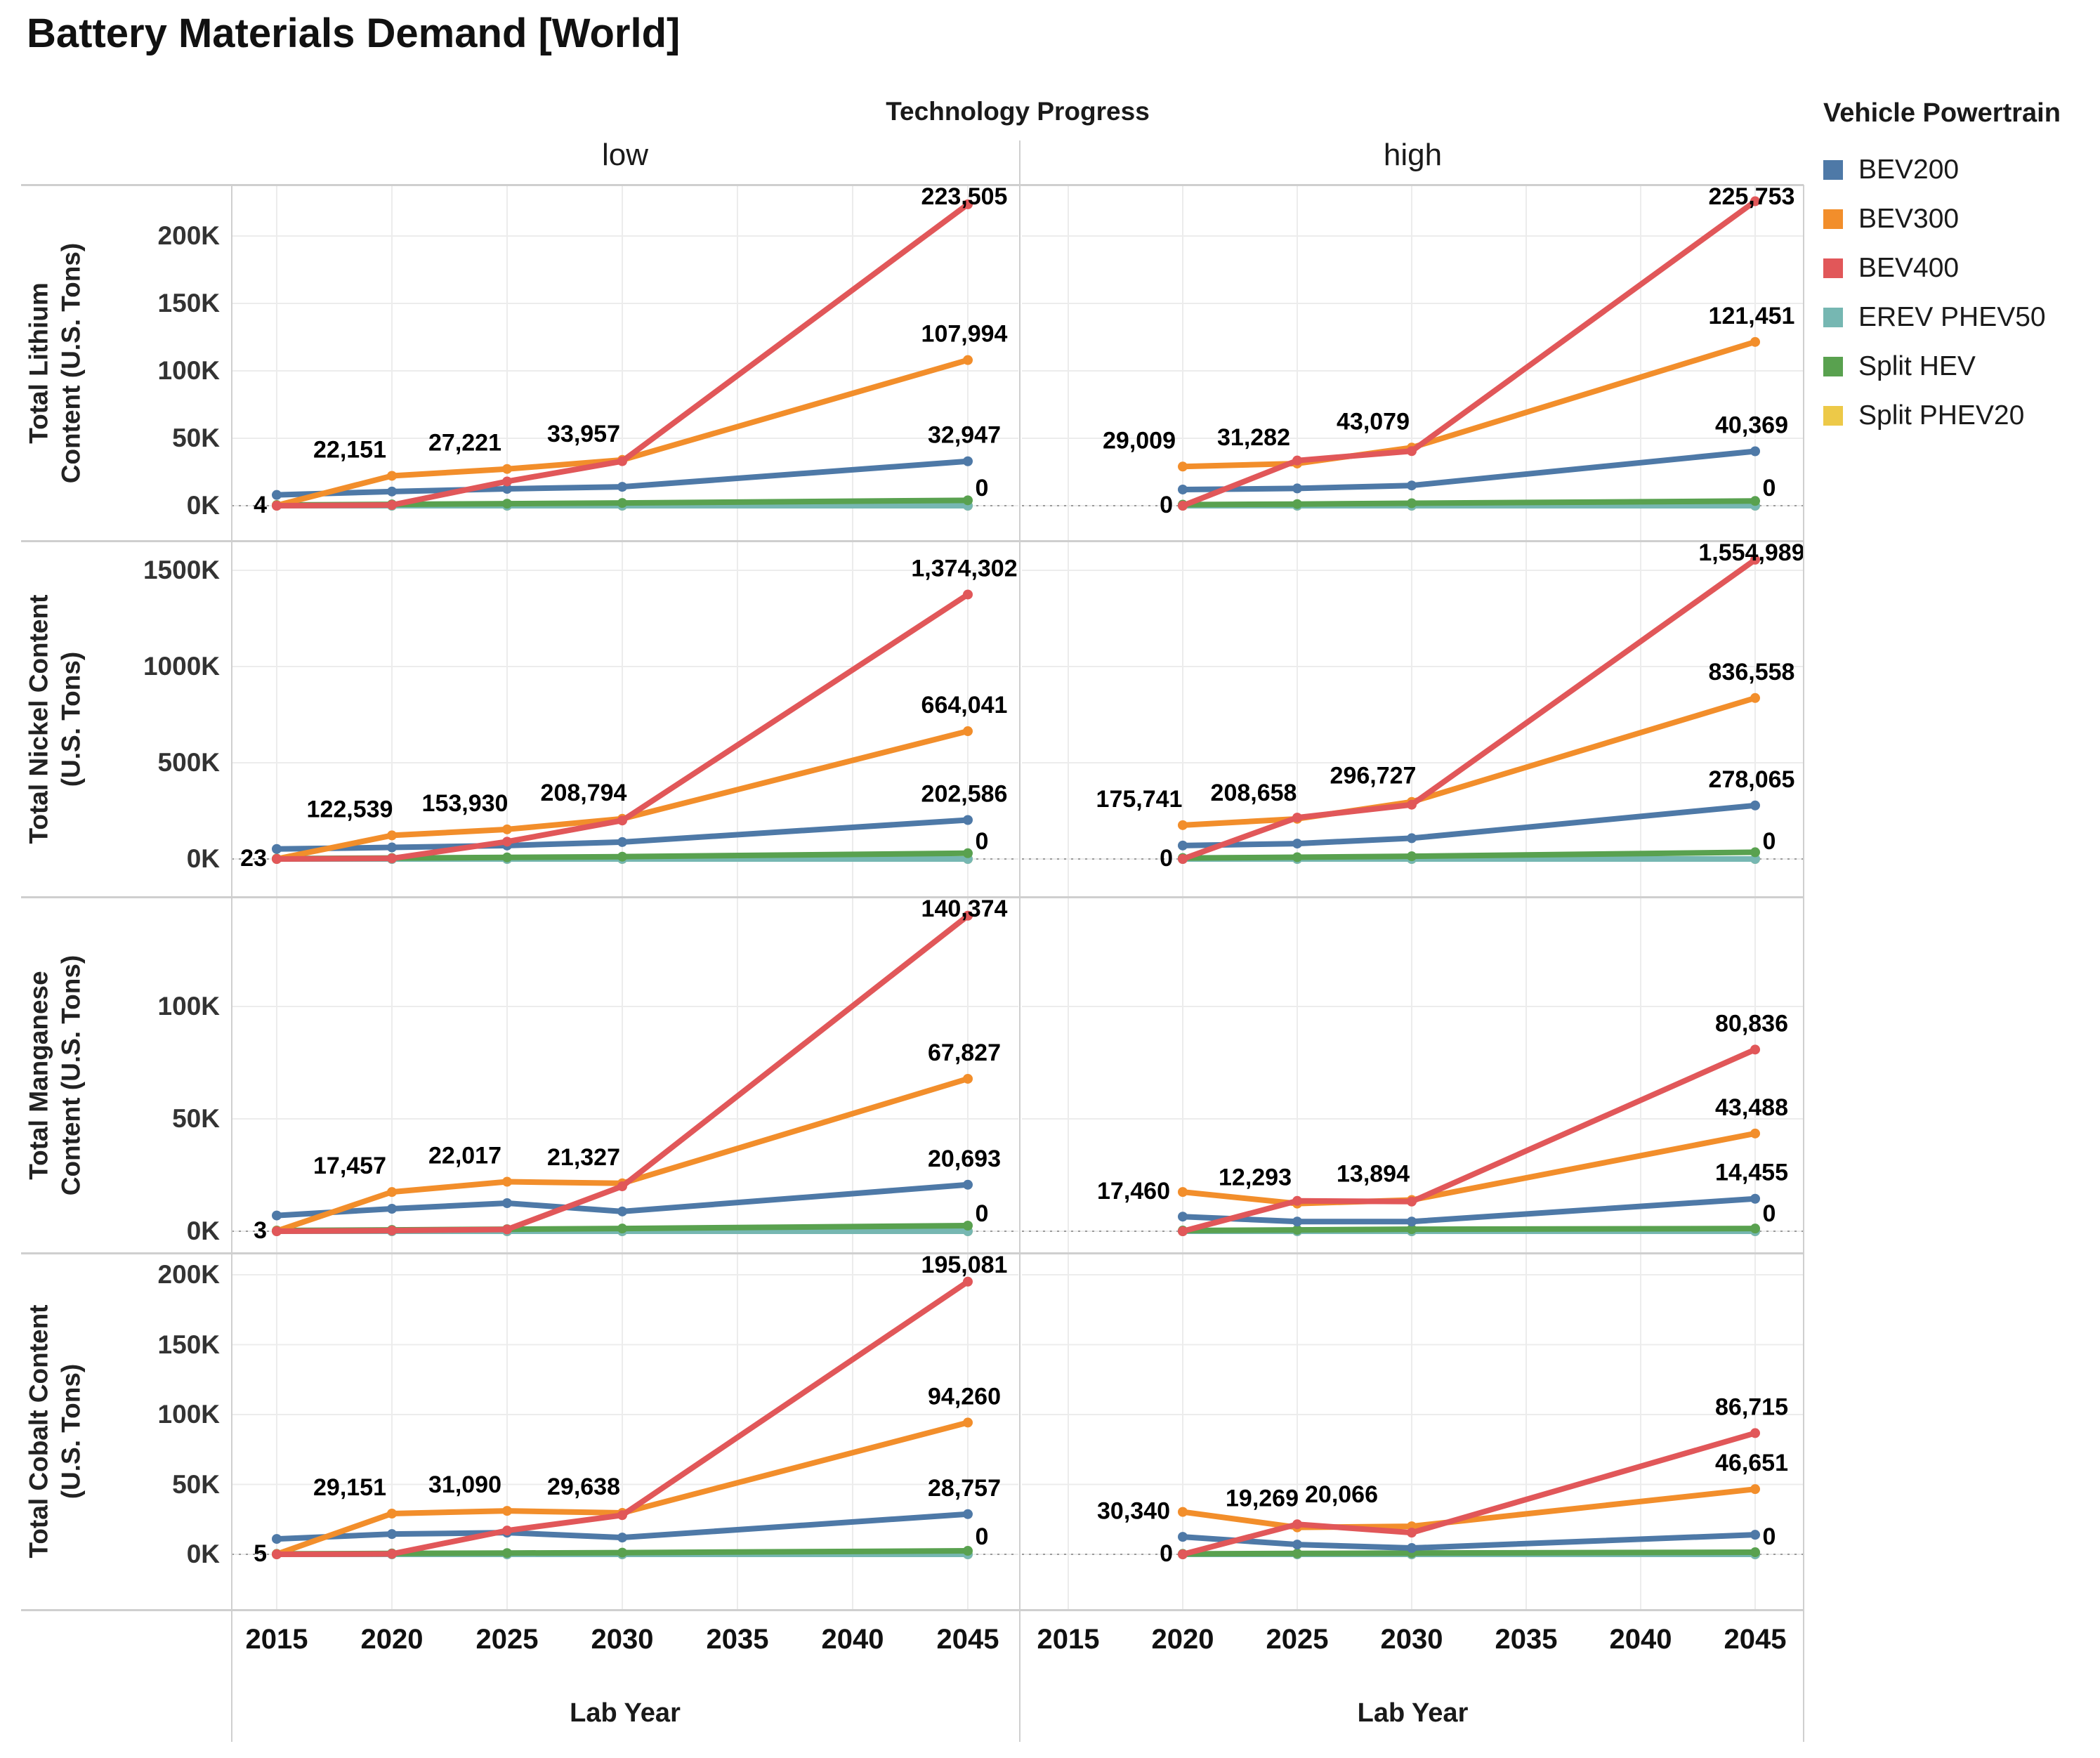 This screenshot has height=1758, width=2100. Describe the element at coordinates (203, 505) in the screenshot. I see `ytick-lithium-0K: 0K` at that location.